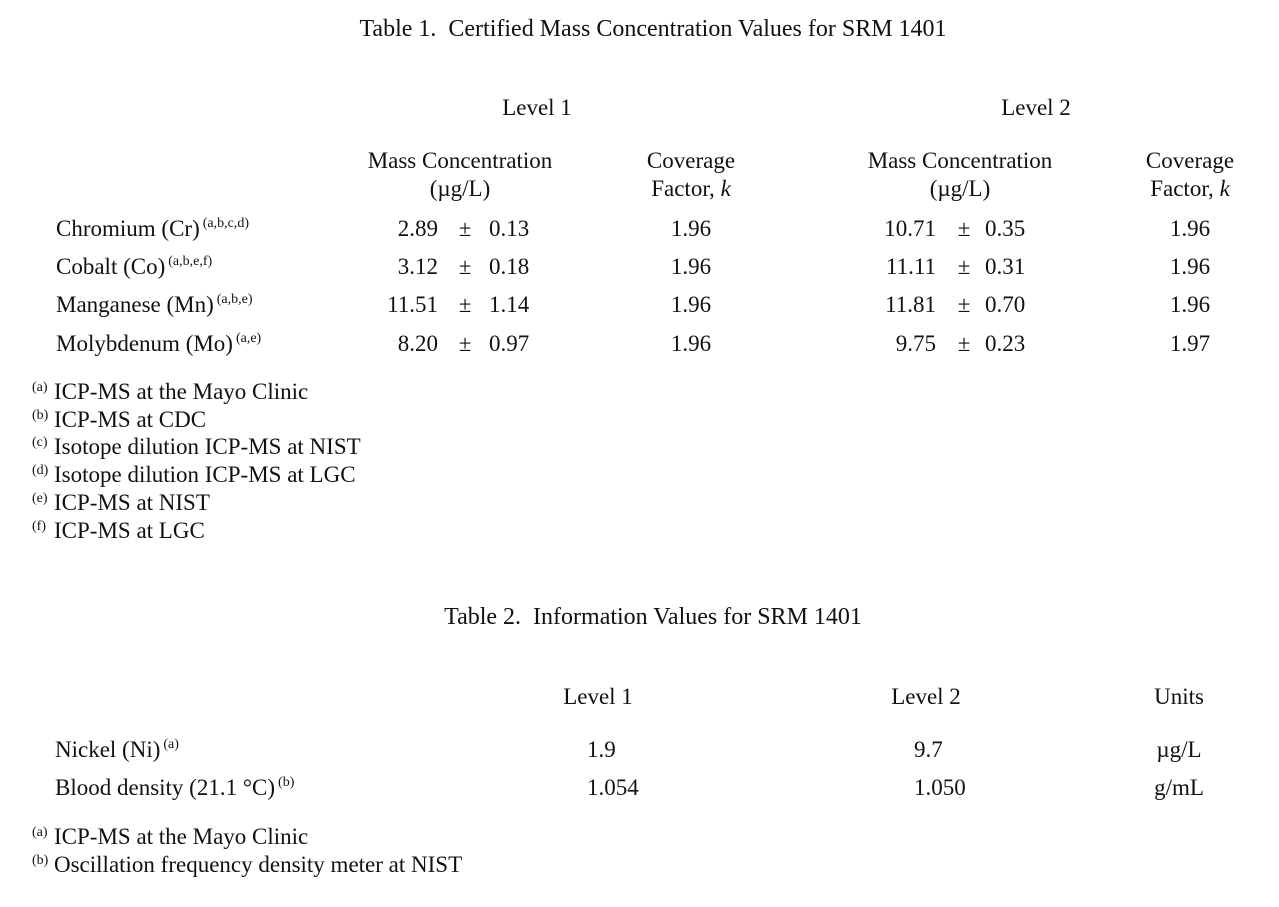 The image size is (1279, 907). Describe the element at coordinates (1179, 787) in the screenshot. I see `value-cell: g/mL` at that location.